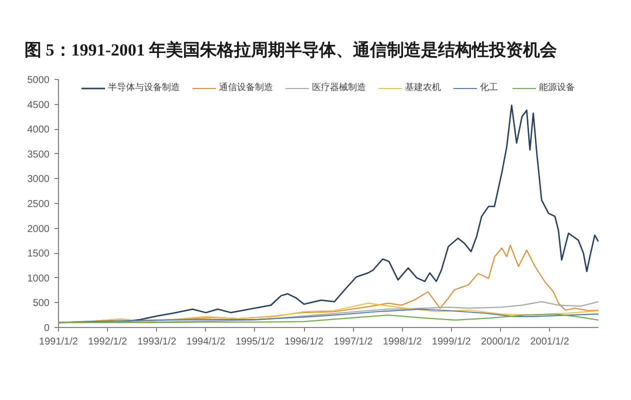 This screenshot has width=631, height=400. I want to click on x-tick-label: 2001/1/2, so click(550, 342).